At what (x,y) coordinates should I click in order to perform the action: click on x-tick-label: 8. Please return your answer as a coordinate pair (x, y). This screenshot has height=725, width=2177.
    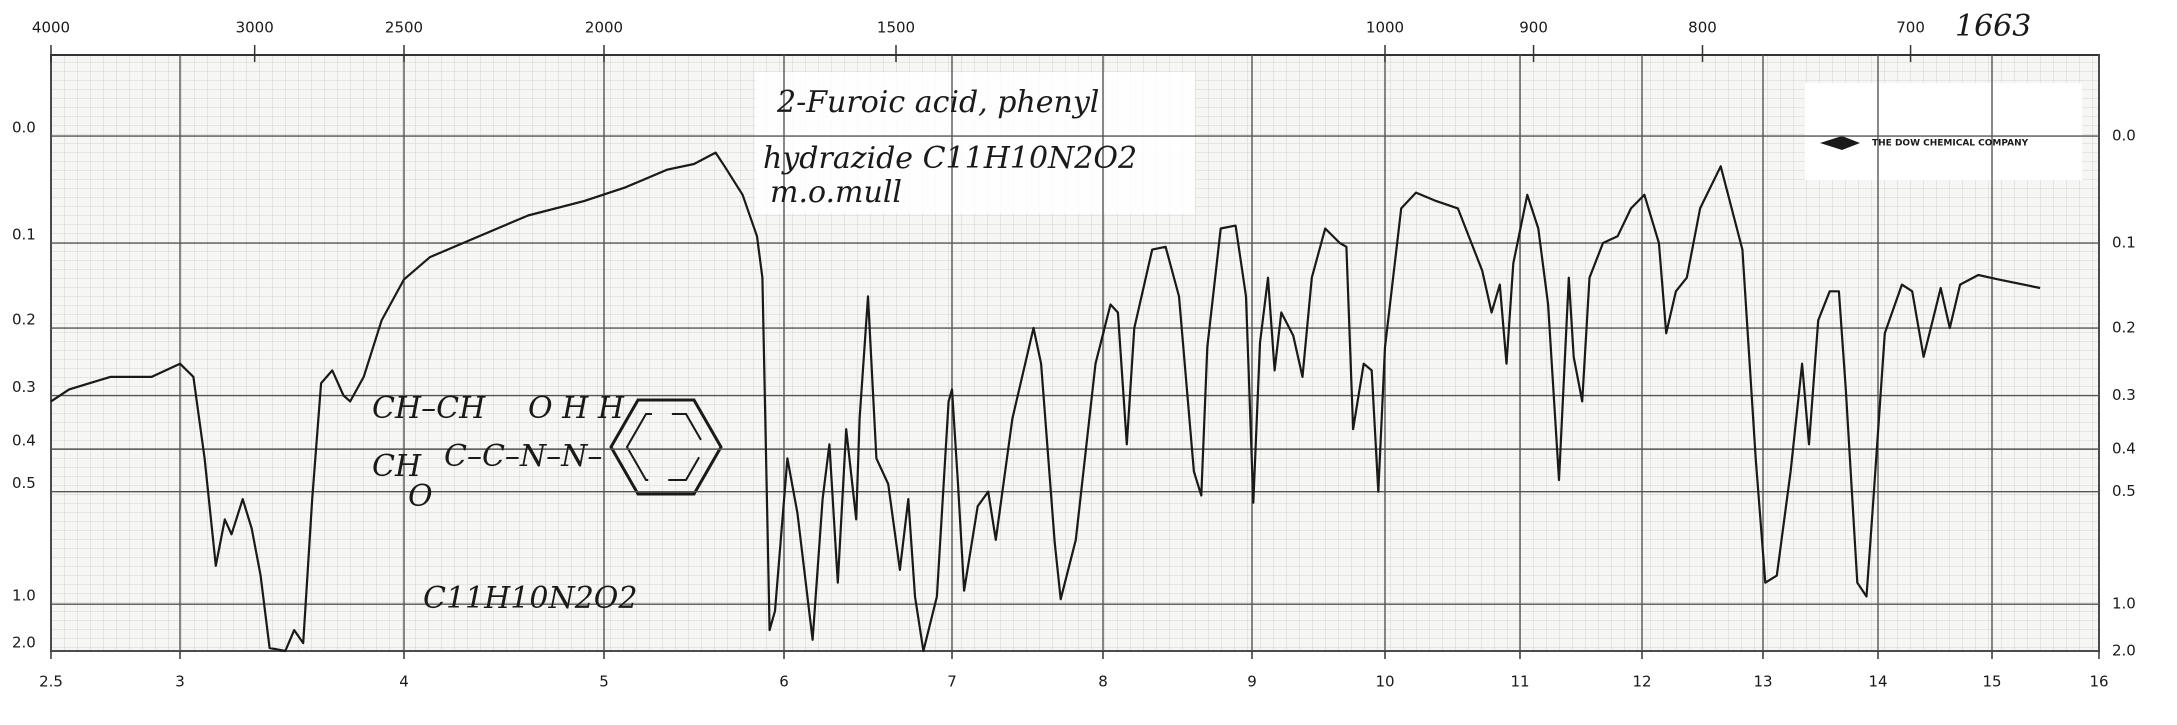
    Looking at the image, I should click on (1103, 682).